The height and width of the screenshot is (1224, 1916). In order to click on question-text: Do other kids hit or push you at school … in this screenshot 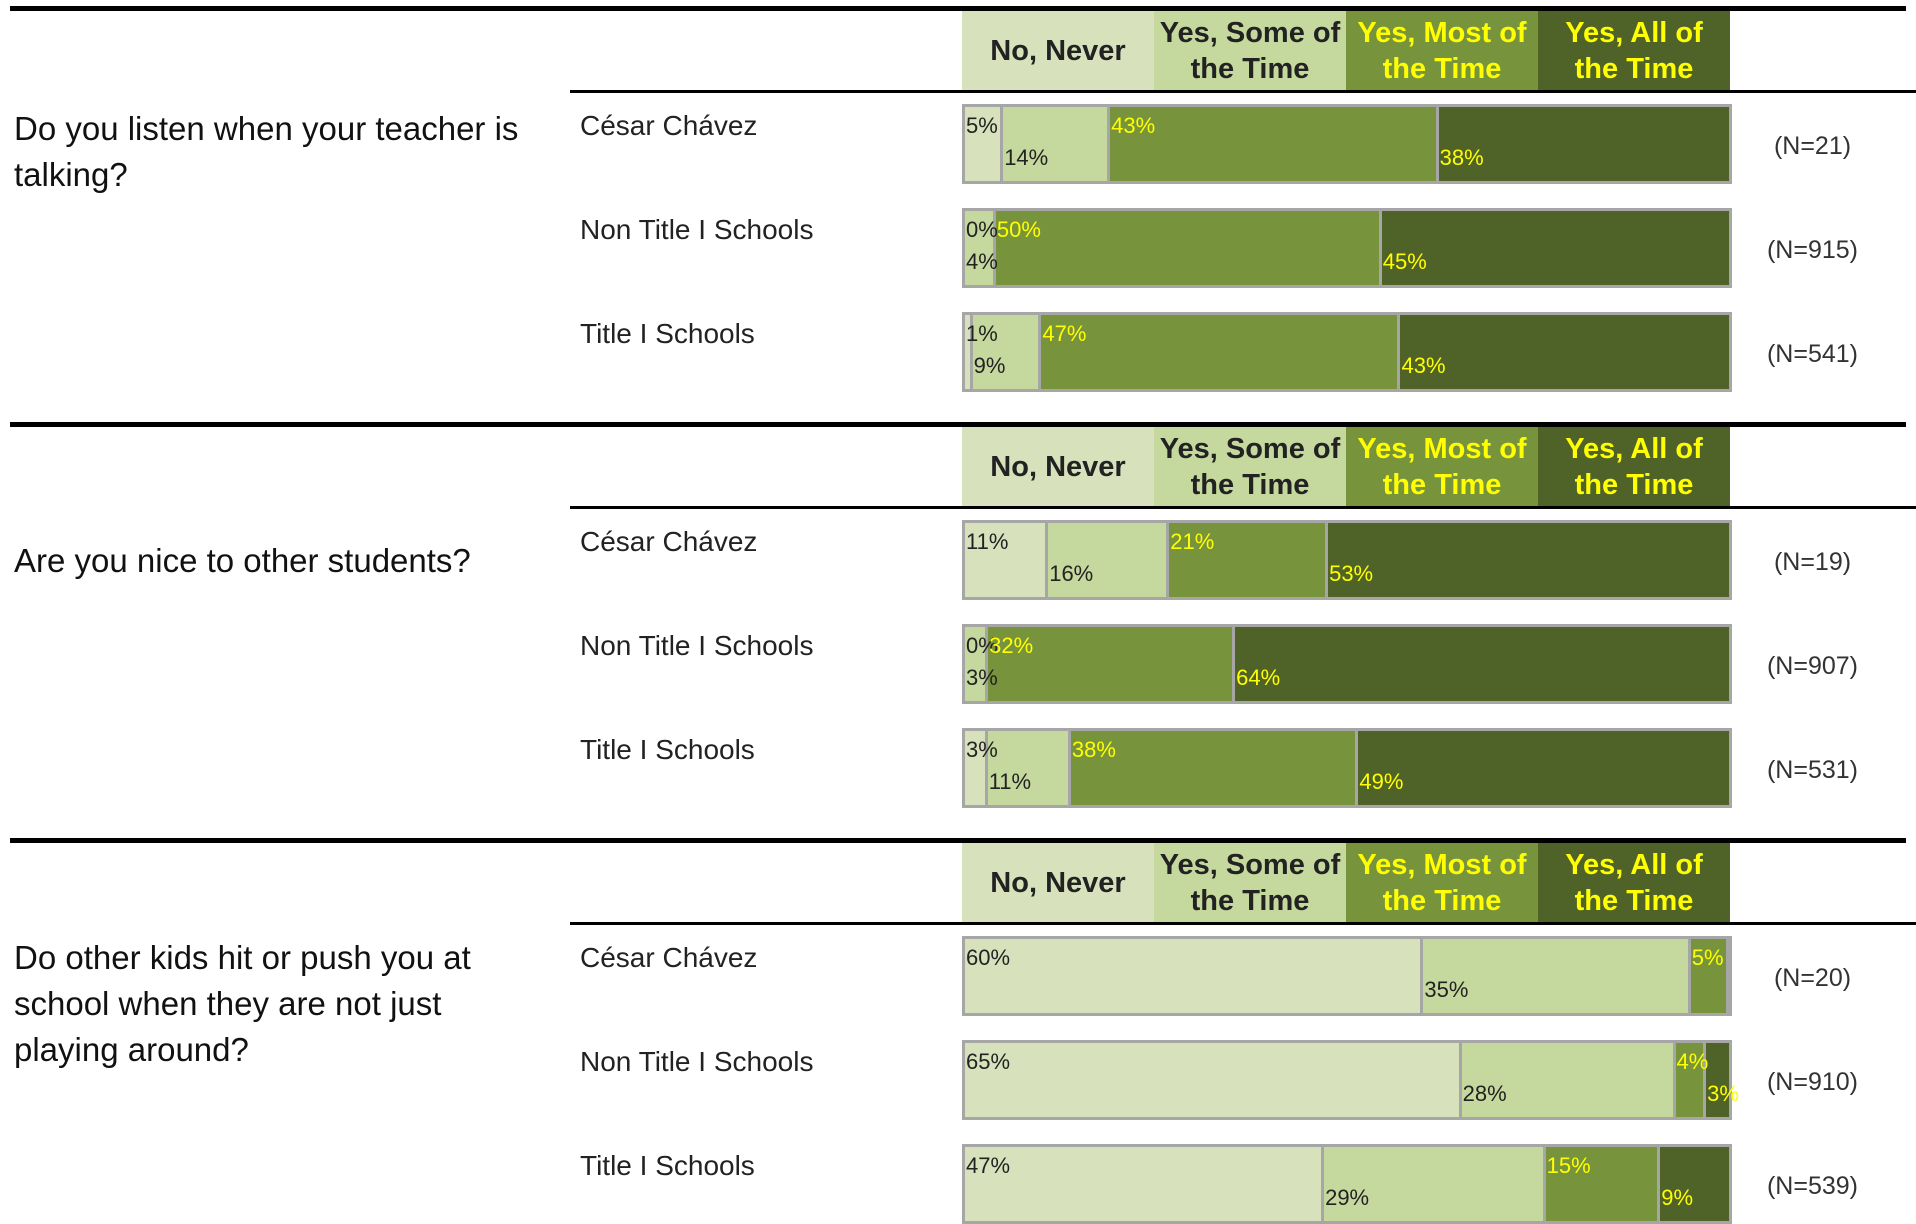, I will do `click(242, 1003)`.